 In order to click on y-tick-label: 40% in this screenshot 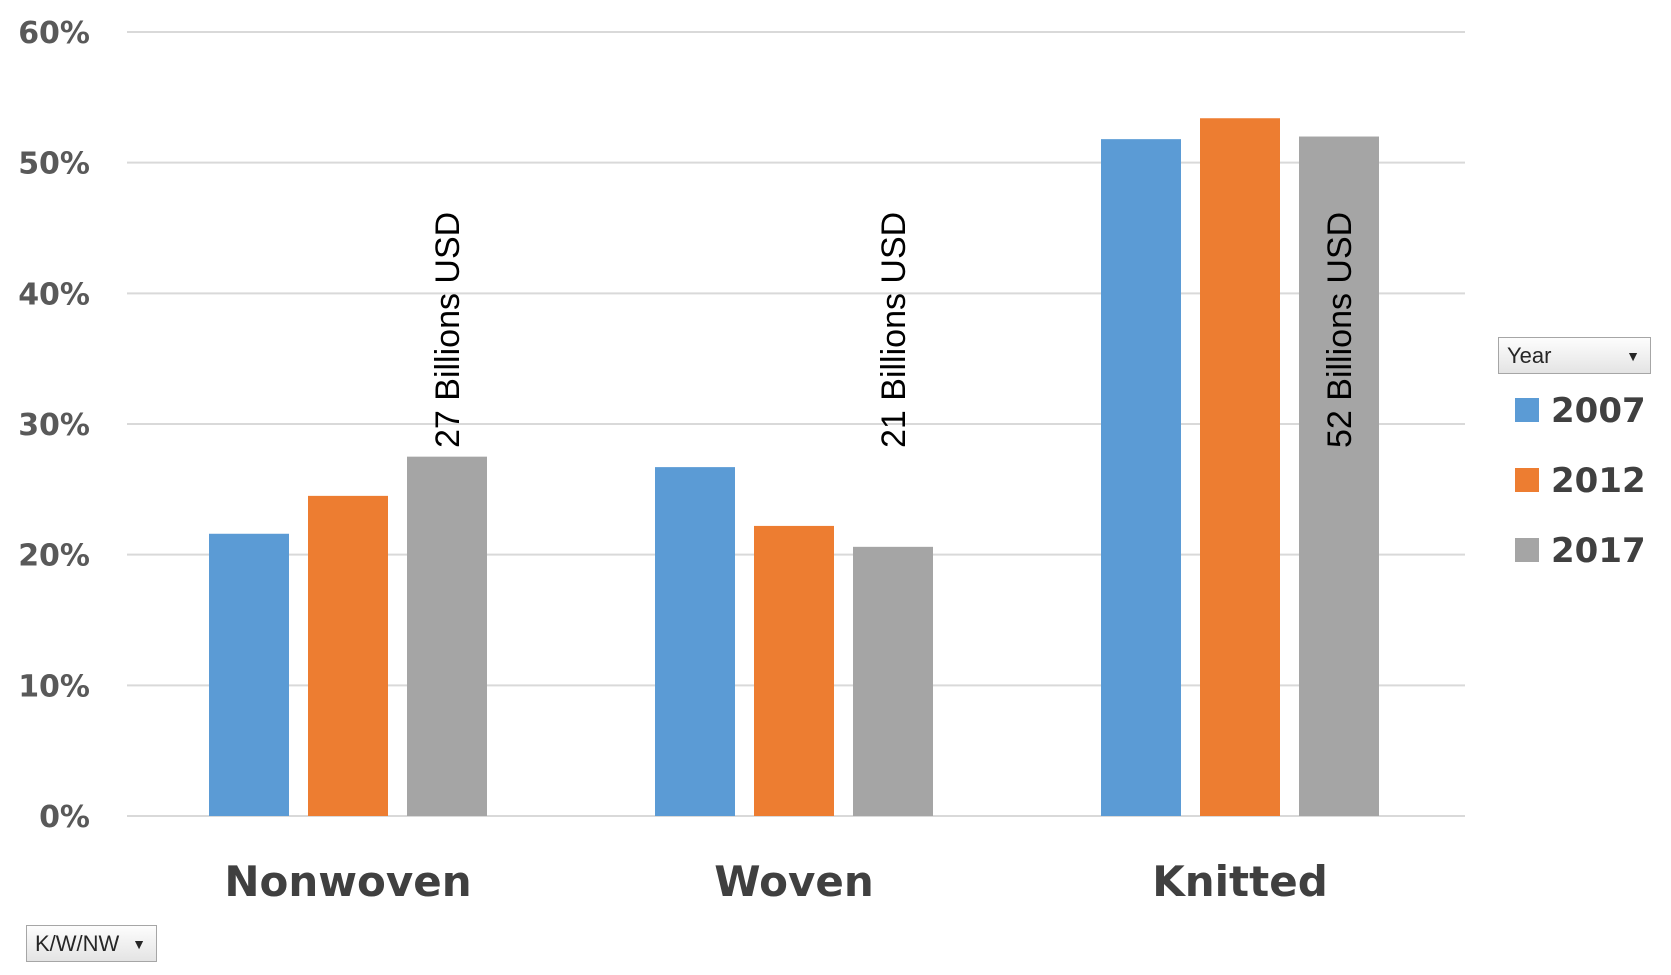, I will do `click(54, 294)`.